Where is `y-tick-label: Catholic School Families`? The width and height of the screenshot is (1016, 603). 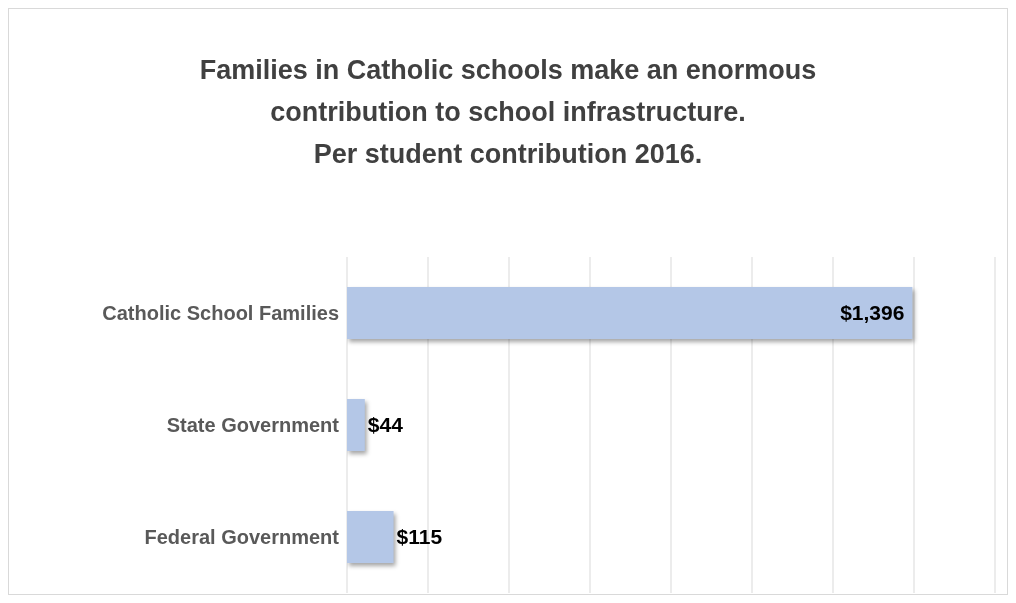 y-tick-label: Catholic School Families is located at coordinates (220, 313).